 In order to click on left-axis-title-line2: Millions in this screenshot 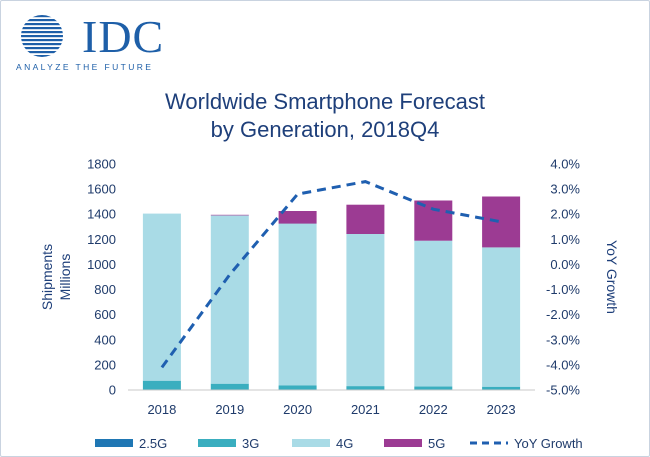, I will do `click(65, 277)`.